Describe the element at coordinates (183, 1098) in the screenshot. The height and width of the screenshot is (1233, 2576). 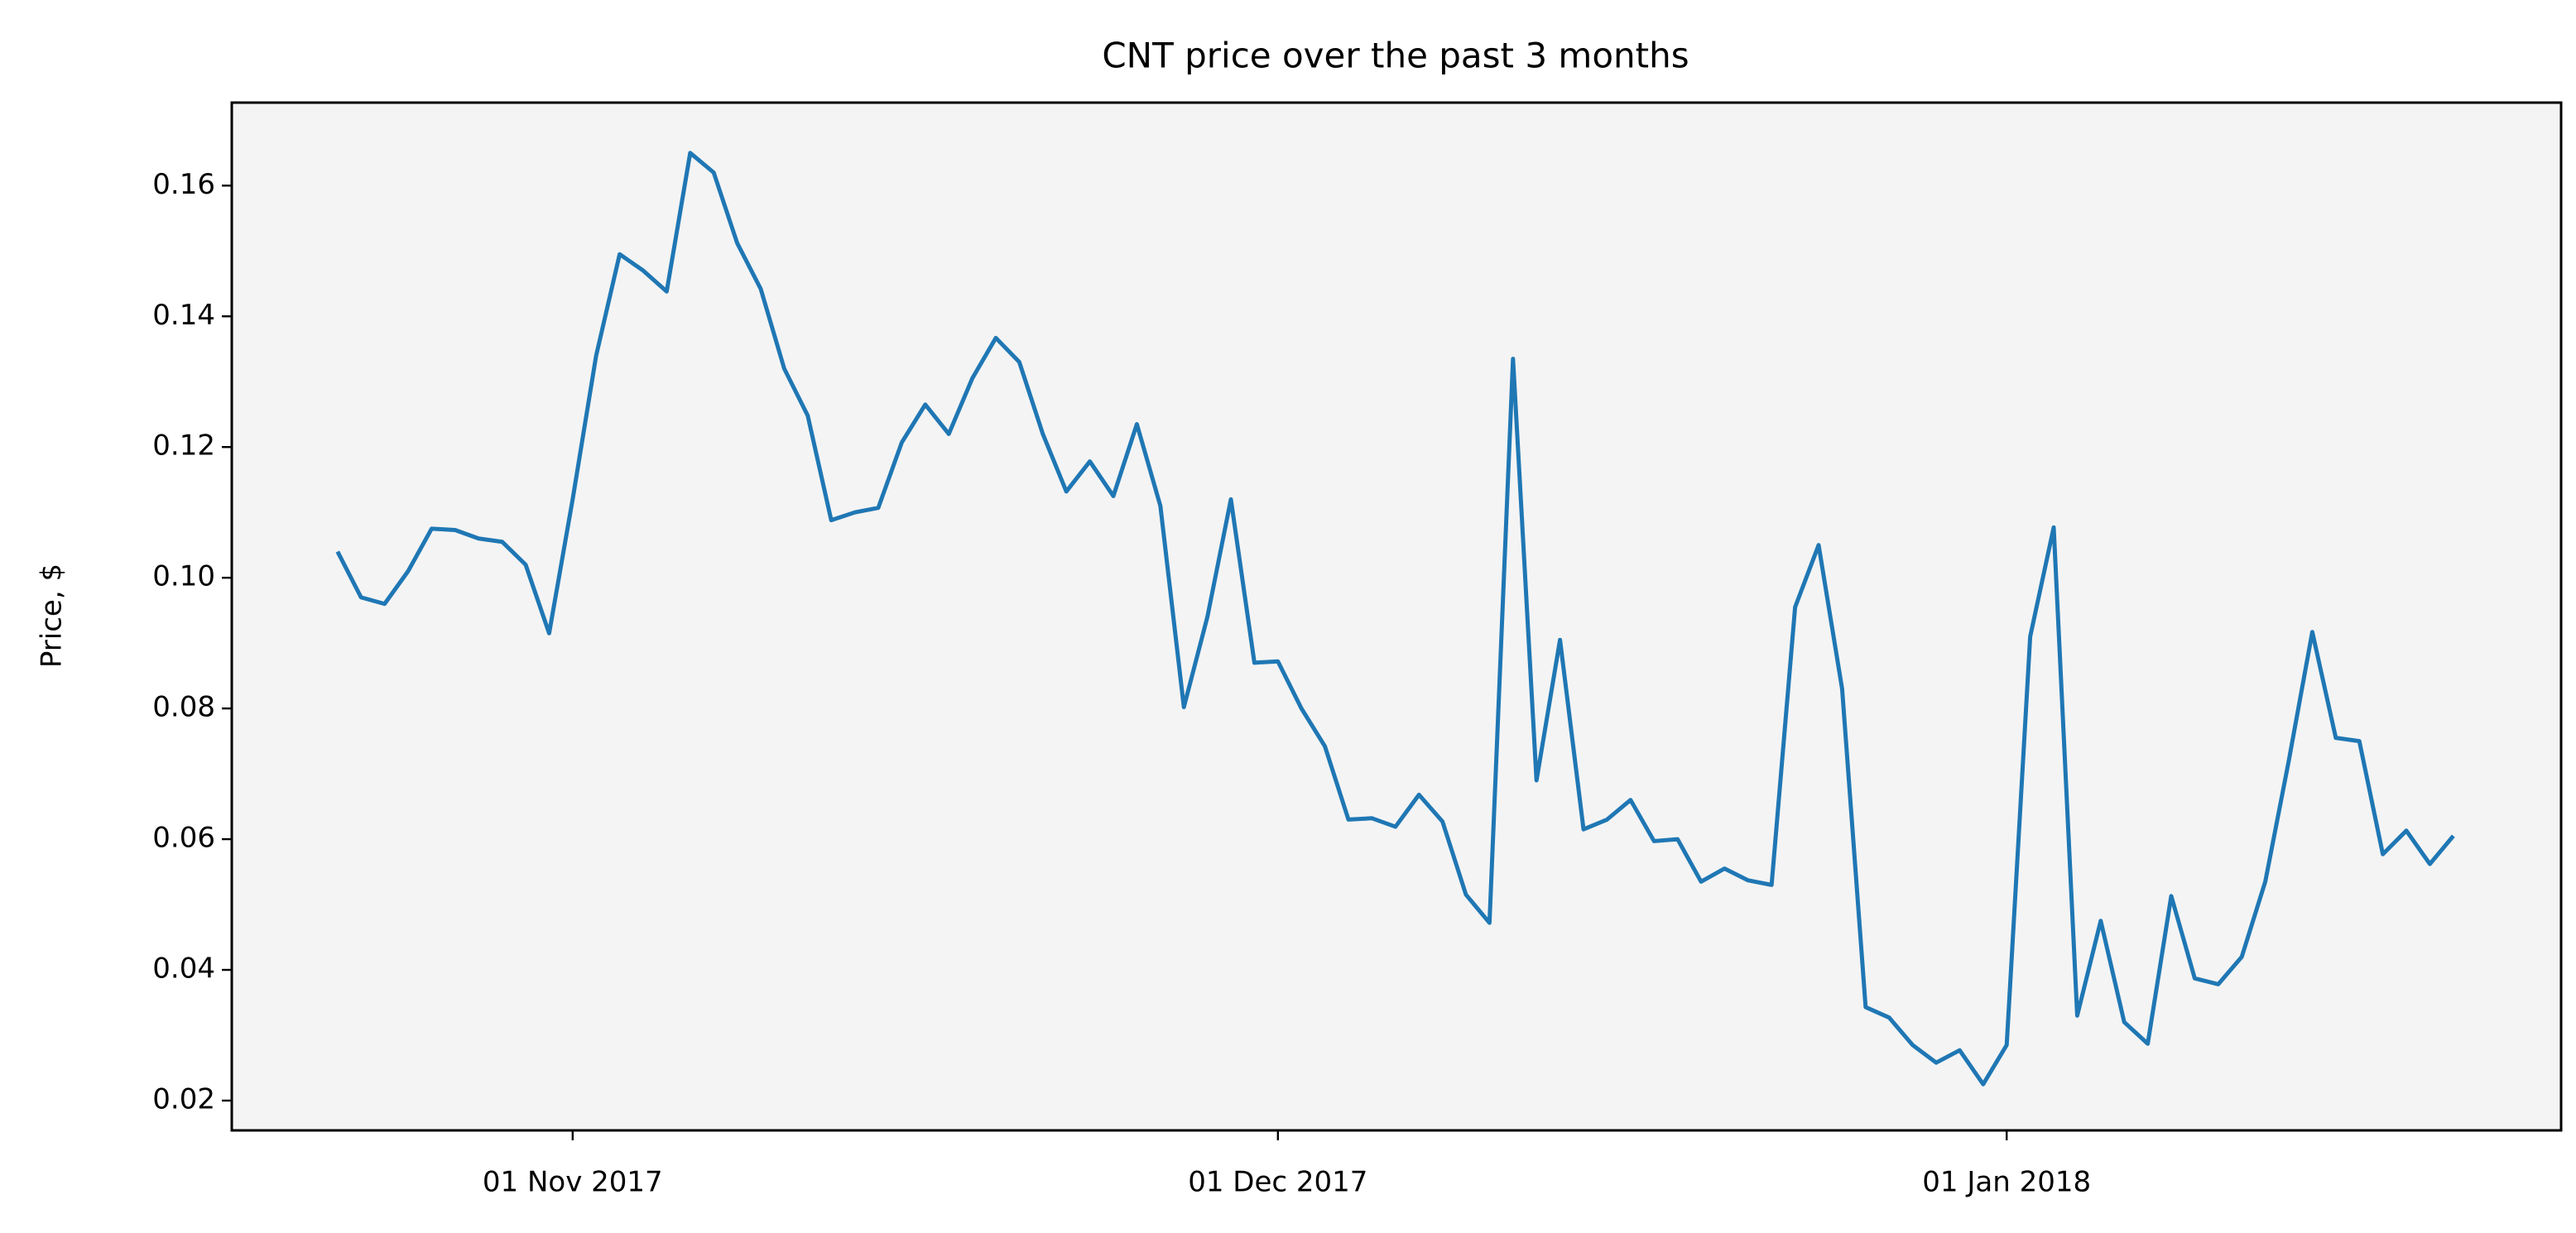
I see `y-tick-label: 0.02` at that location.